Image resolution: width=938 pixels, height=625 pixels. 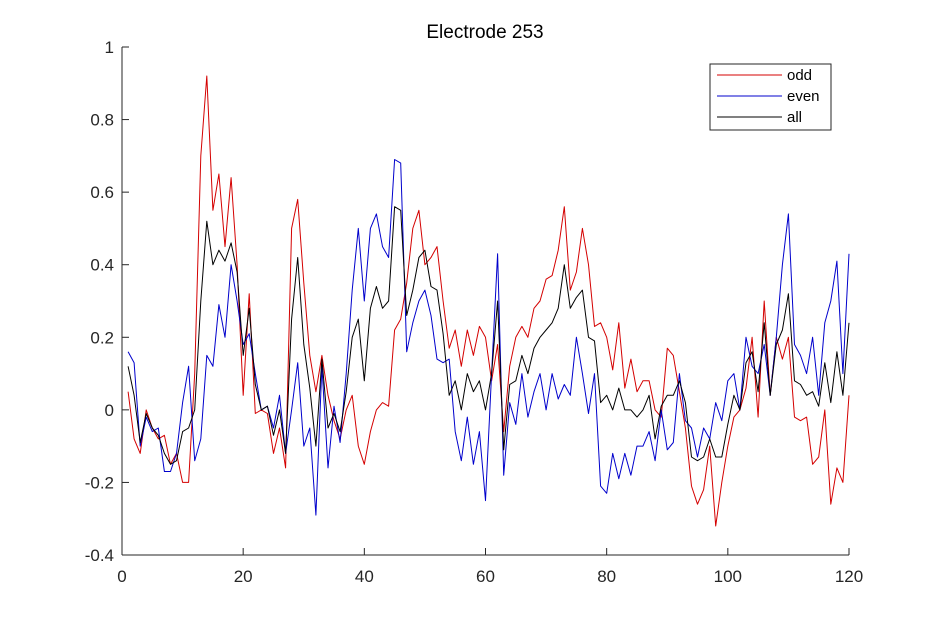 What do you see at coordinates (770, 97) in the screenshot?
I see `legend: odd even all` at bounding box center [770, 97].